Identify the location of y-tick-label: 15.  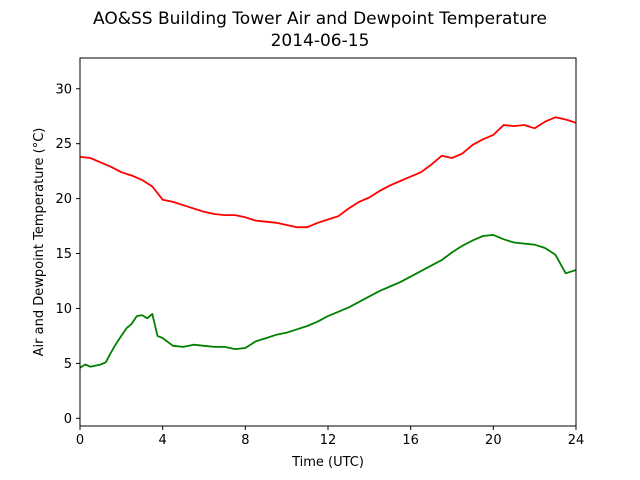
(63, 254).